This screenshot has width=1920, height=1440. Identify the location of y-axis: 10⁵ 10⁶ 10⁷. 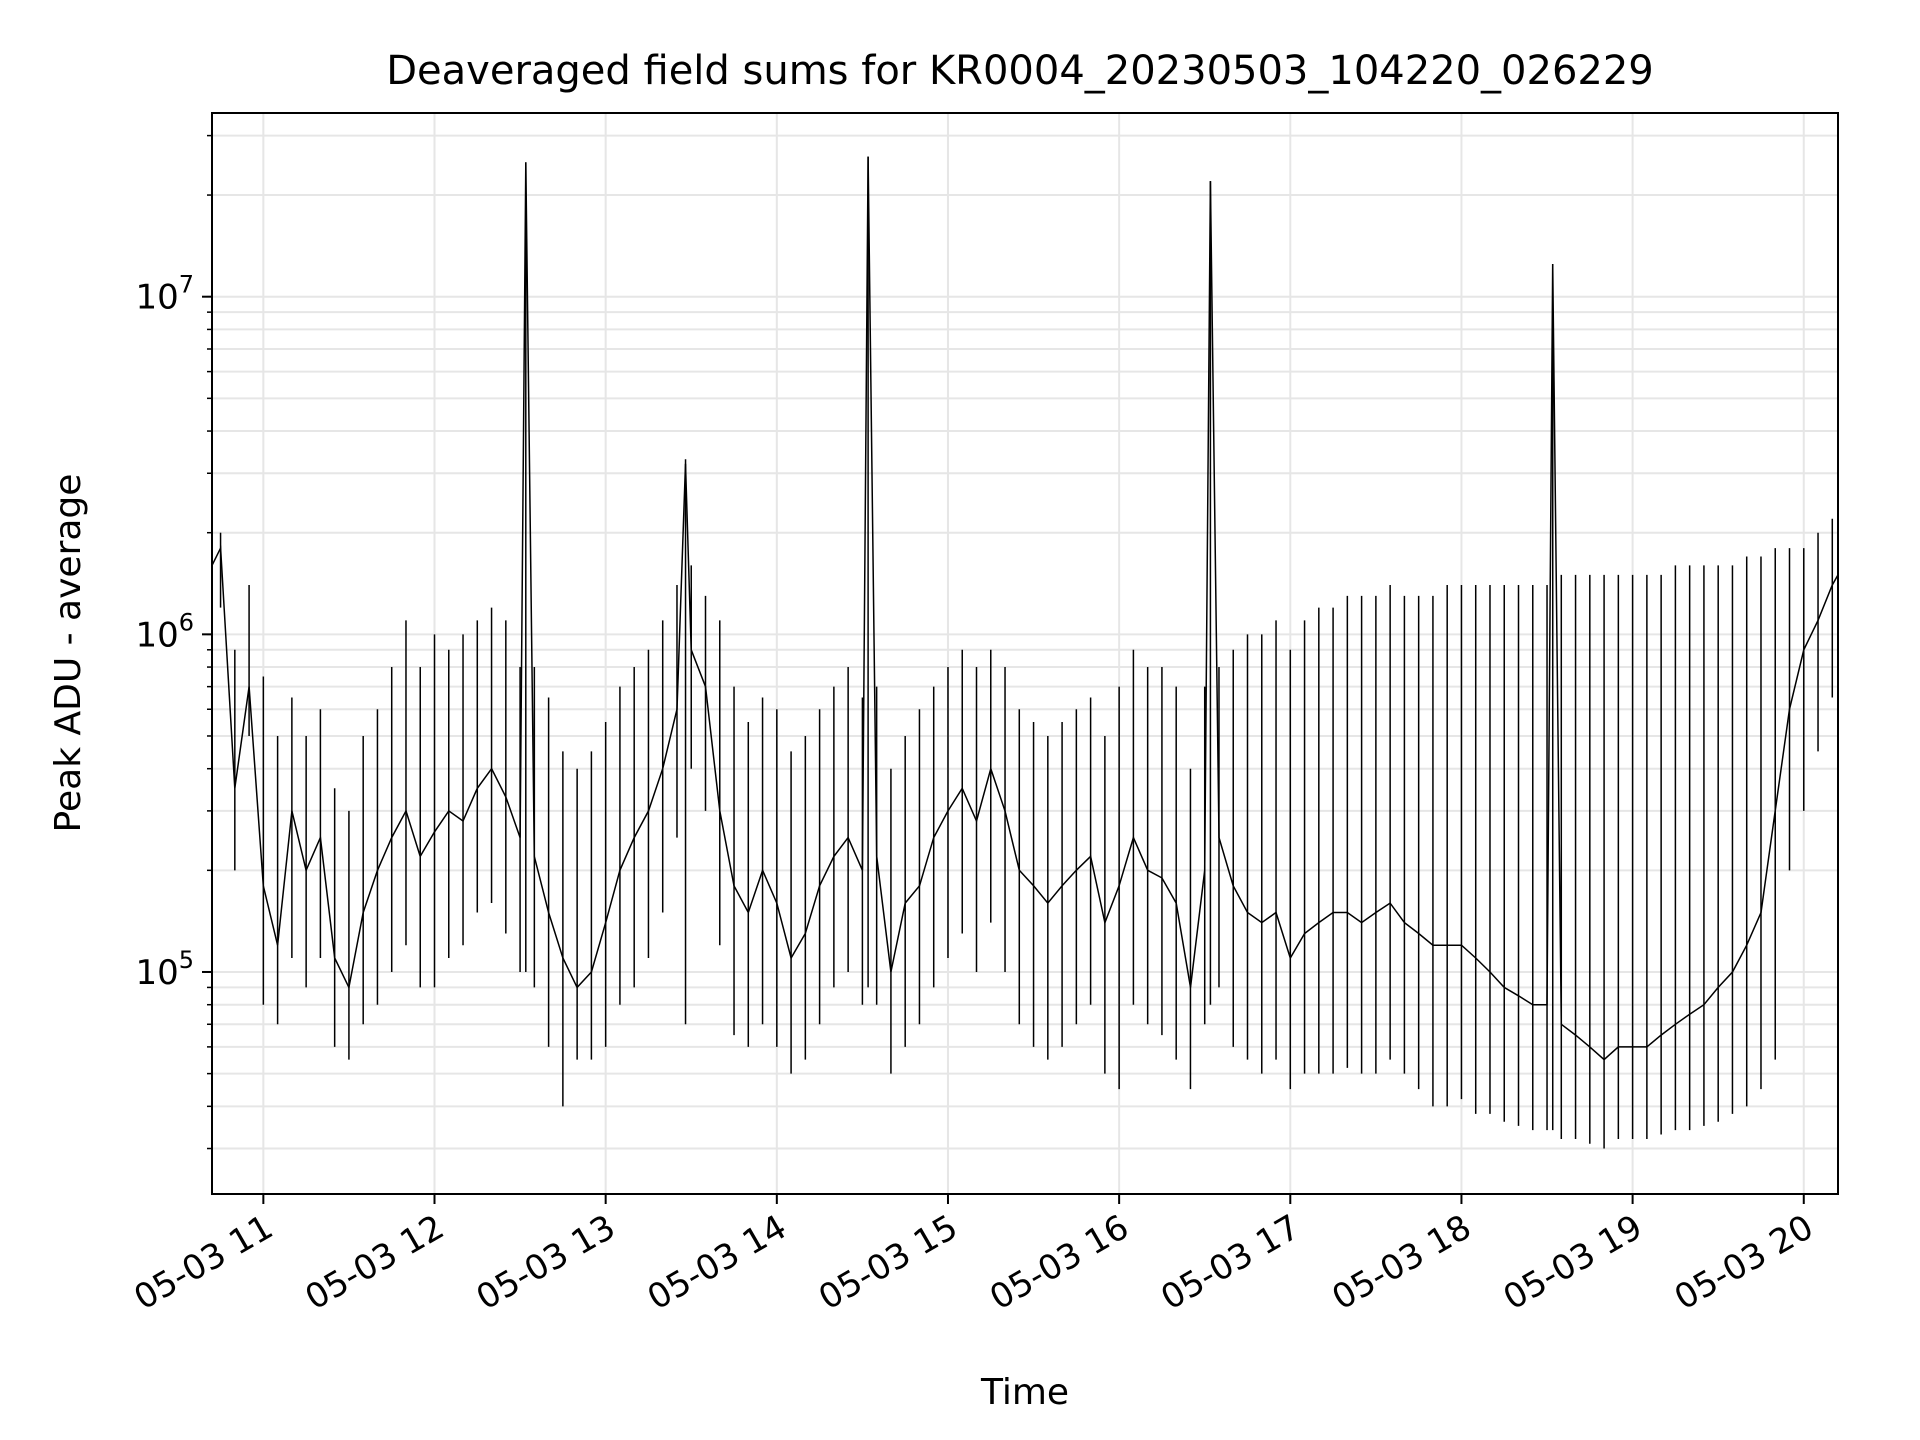
(173, 642).